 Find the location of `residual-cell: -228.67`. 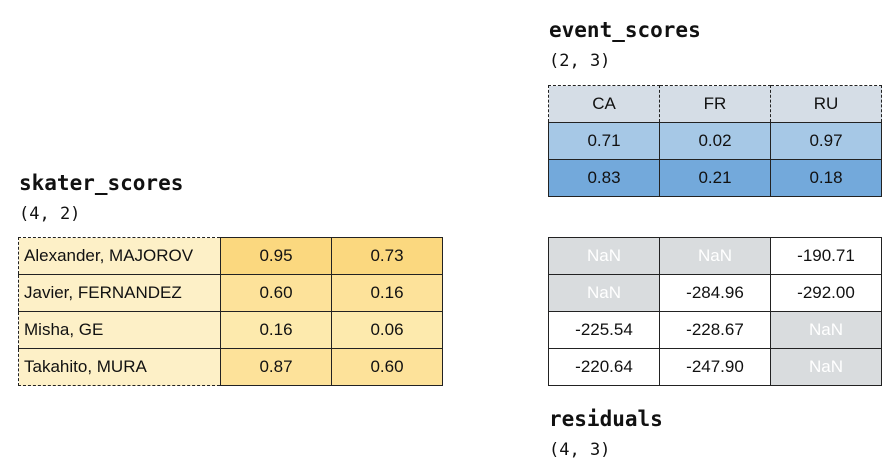

residual-cell: -228.67 is located at coordinates (715, 330).